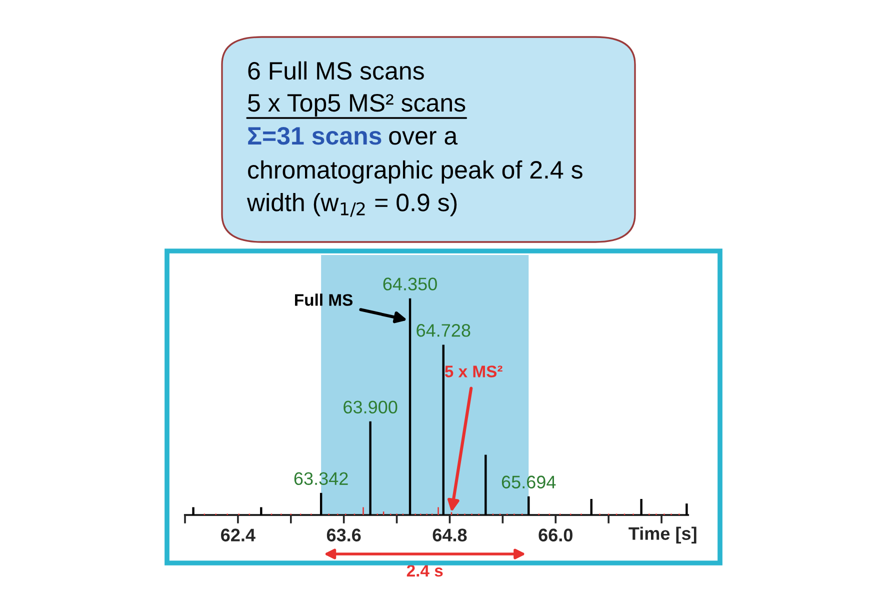 The width and height of the screenshot is (881, 610). Describe the element at coordinates (529, 482) in the screenshot. I see `annotation: 65.694` at that location.